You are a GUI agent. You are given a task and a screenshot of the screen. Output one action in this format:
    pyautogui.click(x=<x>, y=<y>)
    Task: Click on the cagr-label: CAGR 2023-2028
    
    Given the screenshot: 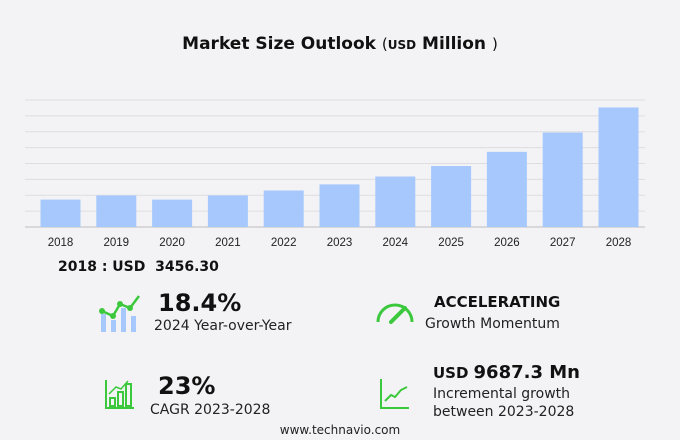 What is the action you would take?
    pyautogui.click(x=210, y=410)
    